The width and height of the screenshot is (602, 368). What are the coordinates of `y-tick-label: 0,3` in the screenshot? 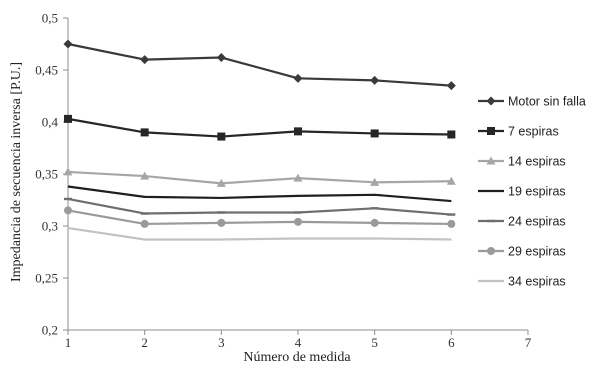 It's located at (50, 226).